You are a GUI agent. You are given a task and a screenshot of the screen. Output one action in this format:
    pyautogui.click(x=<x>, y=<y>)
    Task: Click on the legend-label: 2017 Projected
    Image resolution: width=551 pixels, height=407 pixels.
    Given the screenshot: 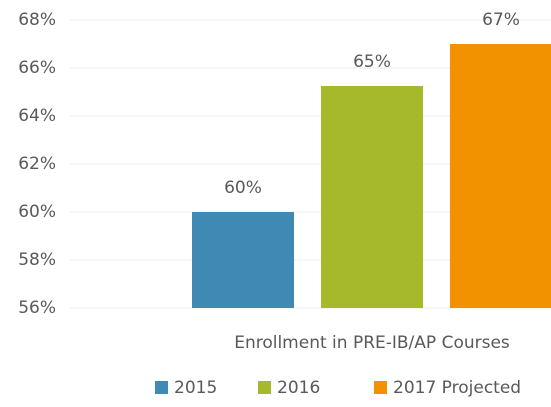 What is the action you would take?
    pyautogui.click(x=457, y=388)
    